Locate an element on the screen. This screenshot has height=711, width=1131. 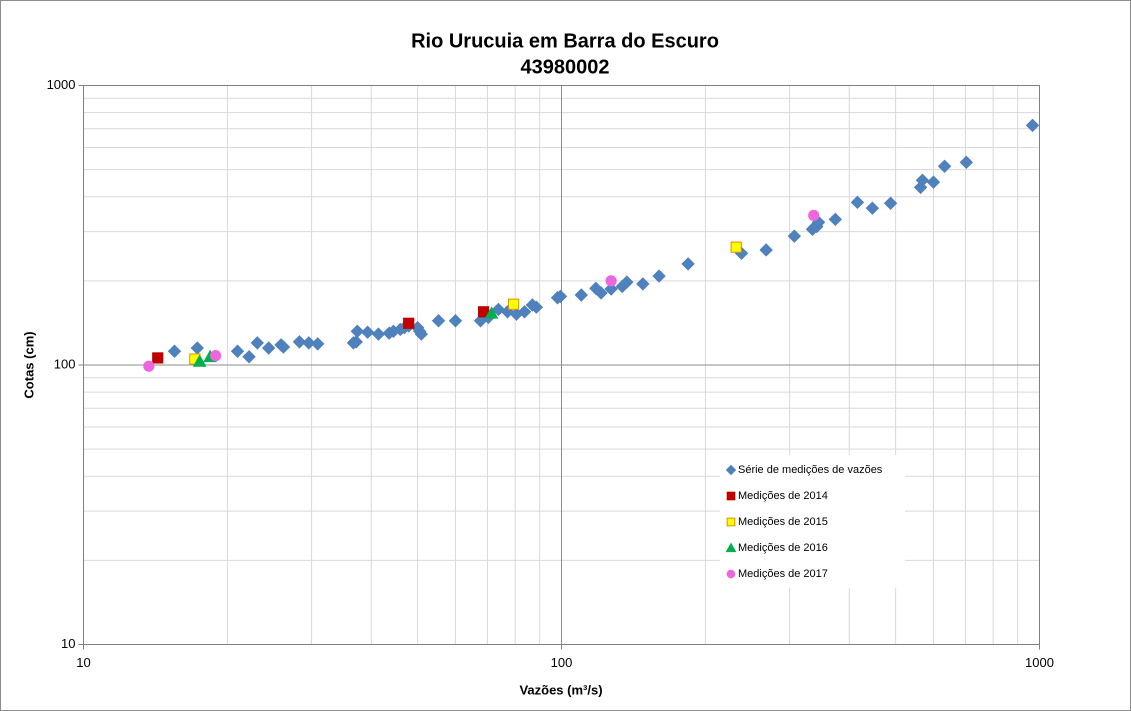
legend-box is located at coordinates (812, 521).